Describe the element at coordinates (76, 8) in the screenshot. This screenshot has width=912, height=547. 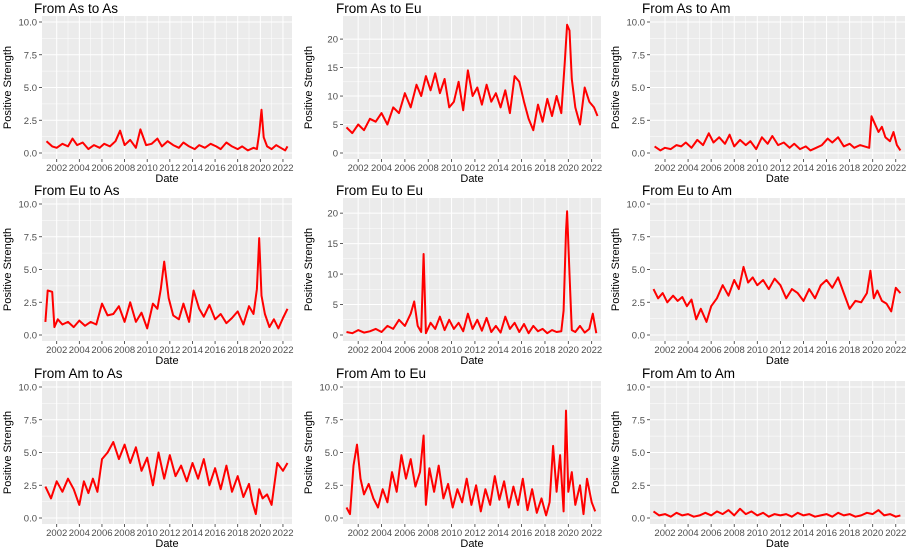
I see `panel-title: From As to As` at that location.